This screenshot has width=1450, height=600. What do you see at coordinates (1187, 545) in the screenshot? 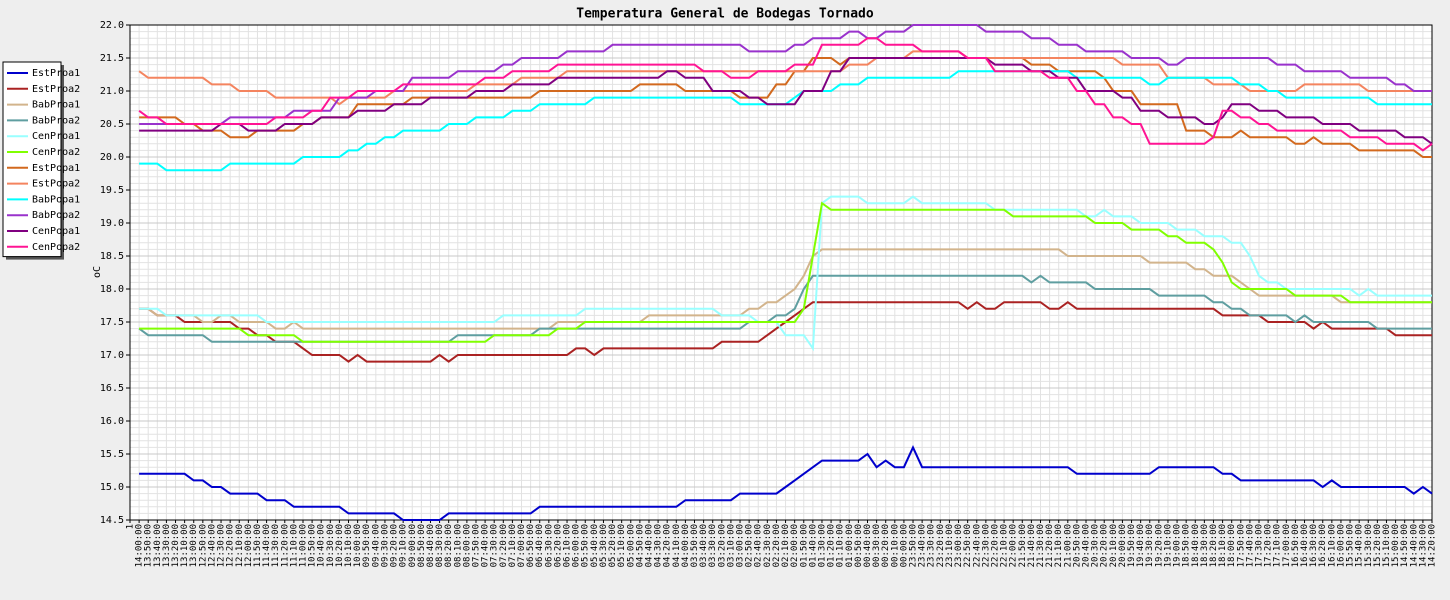
I see `x-tick-label: 18:50:00` at bounding box center [1187, 545].